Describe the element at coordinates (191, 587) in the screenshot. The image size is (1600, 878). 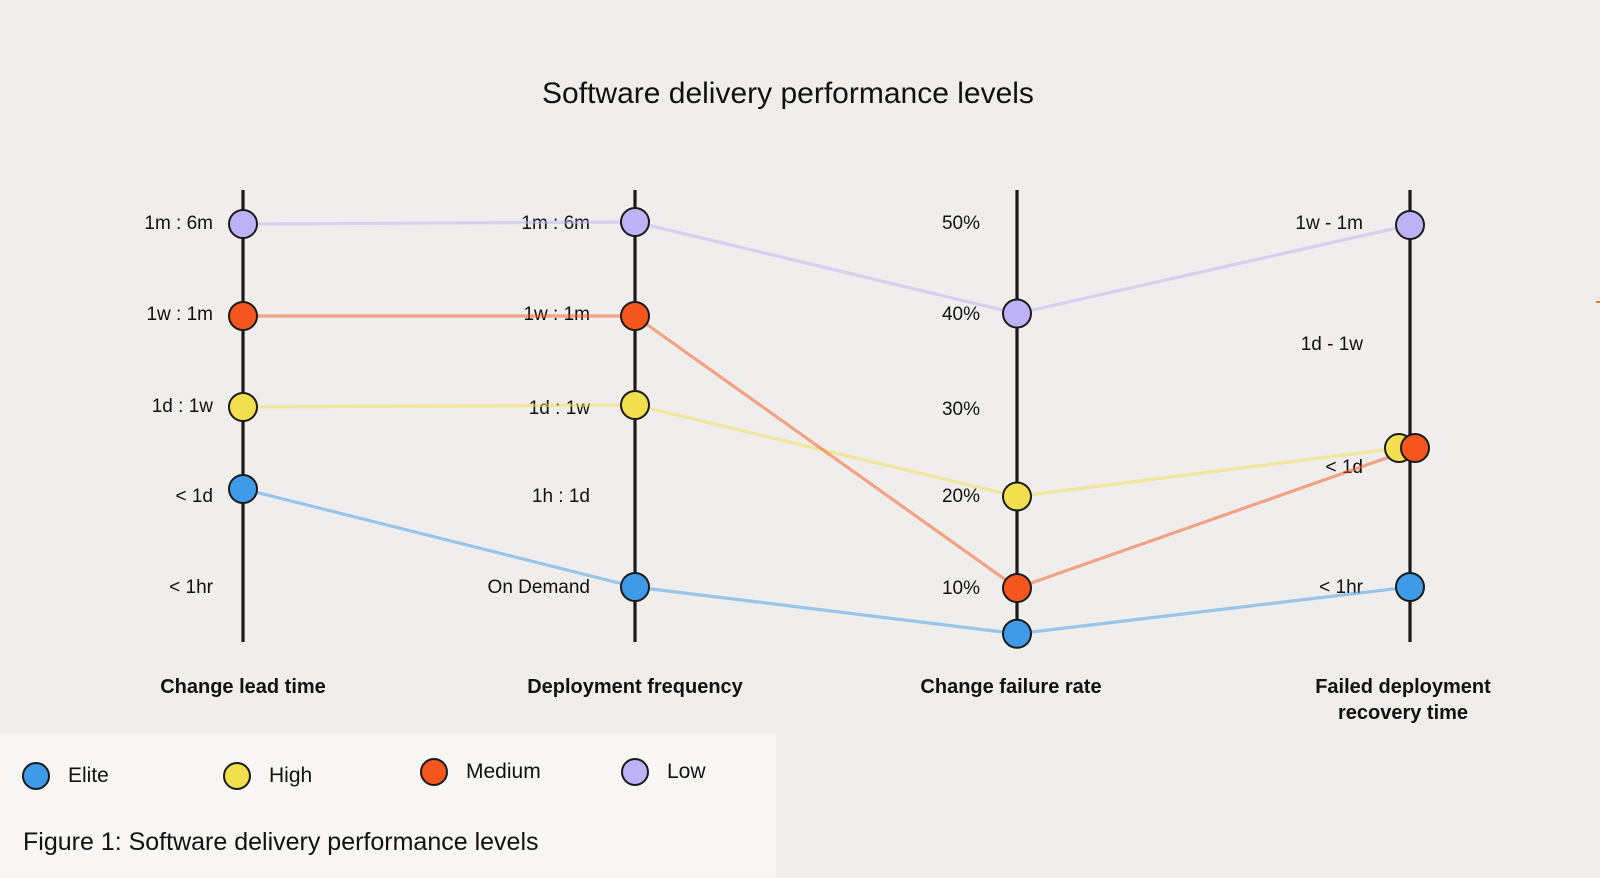
I see `tick-label-lead-time-1hr: < 1hr` at that location.